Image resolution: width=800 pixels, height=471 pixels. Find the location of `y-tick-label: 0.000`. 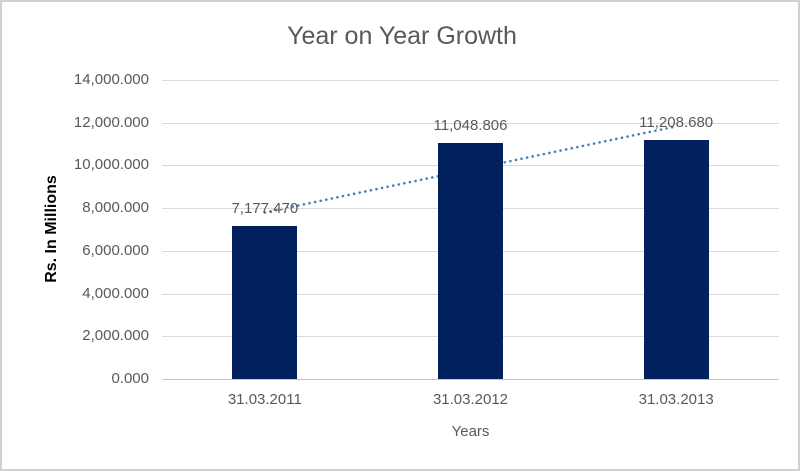

y-tick-label: 0.000 is located at coordinates (130, 378).